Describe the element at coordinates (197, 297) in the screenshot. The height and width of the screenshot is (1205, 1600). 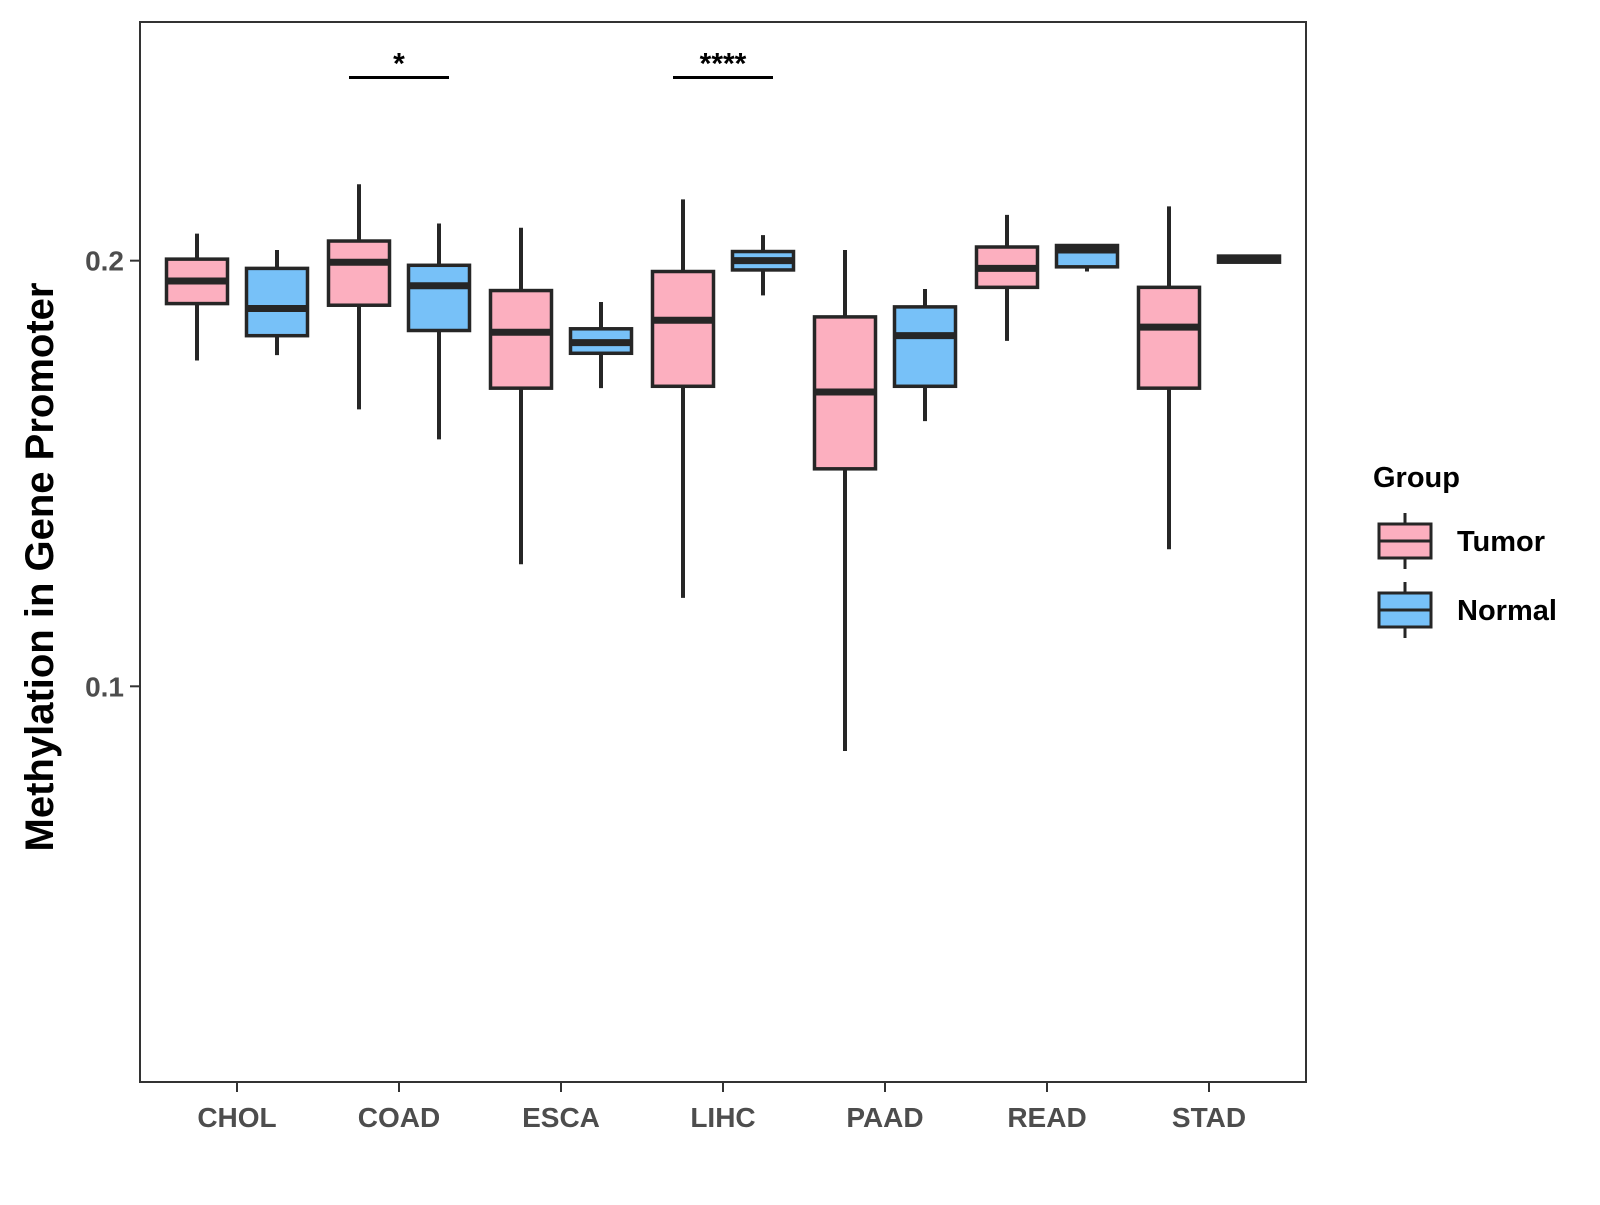
I see `box-chol-tumor` at that location.